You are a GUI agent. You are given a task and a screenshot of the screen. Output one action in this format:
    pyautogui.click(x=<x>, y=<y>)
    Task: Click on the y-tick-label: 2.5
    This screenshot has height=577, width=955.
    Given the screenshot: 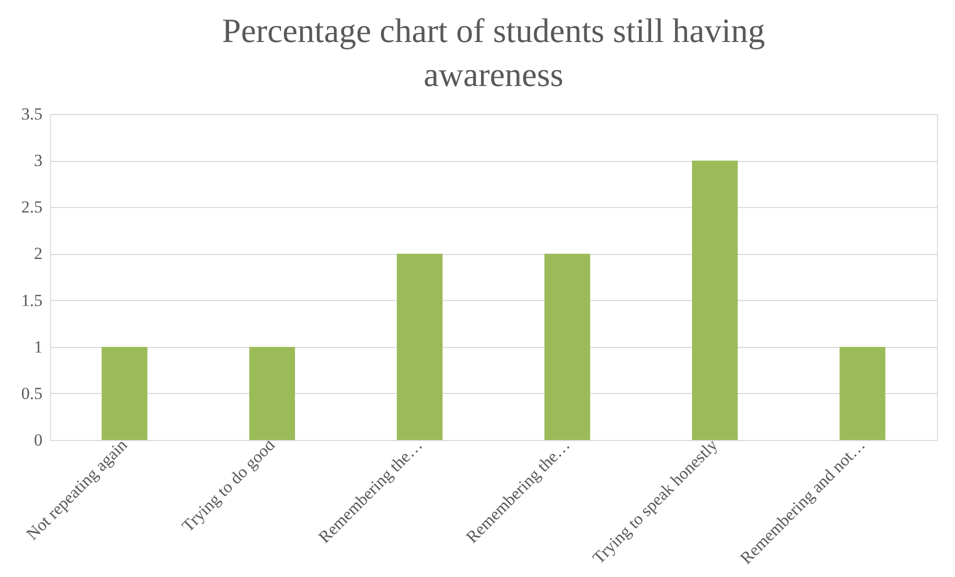 What is the action you would take?
    pyautogui.click(x=31, y=207)
    